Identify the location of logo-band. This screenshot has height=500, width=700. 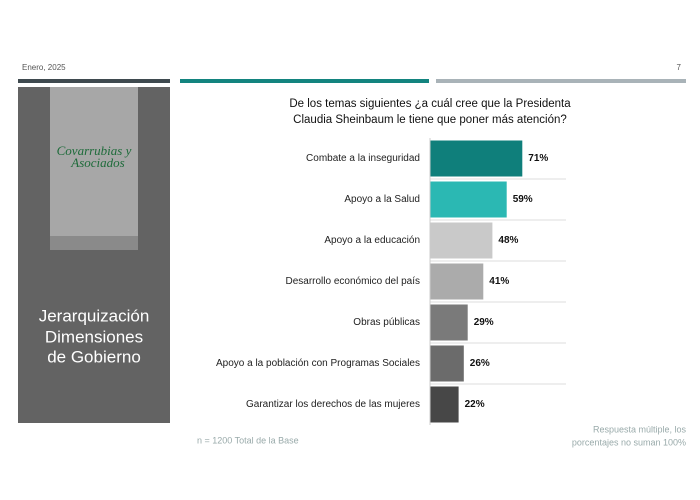
(94, 243).